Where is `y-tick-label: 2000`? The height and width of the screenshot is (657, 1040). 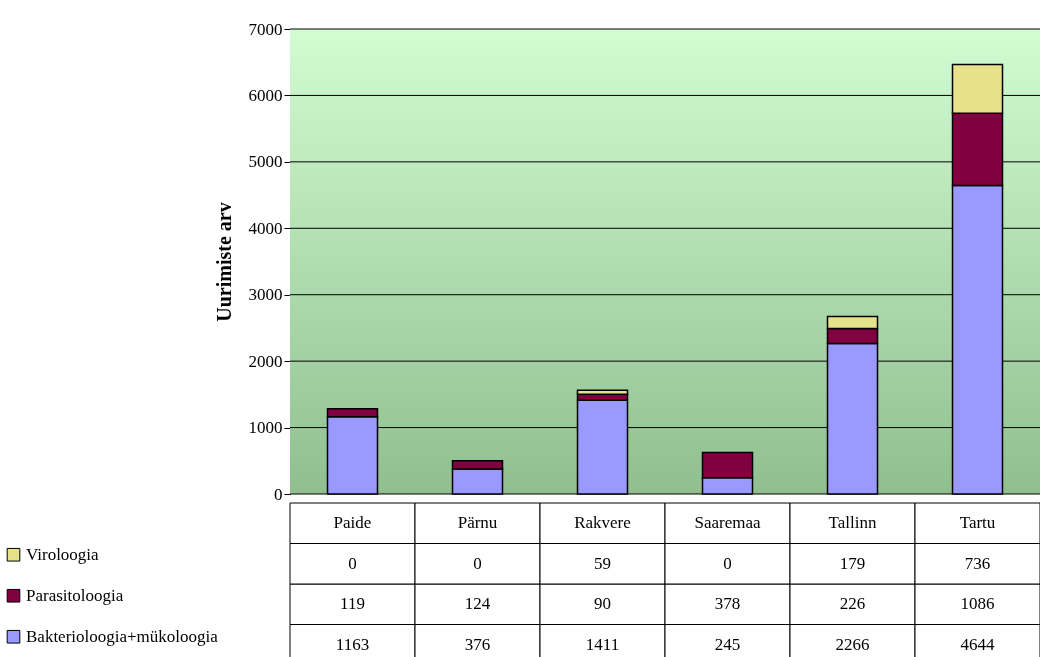 y-tick-label: 2000 is located at coordinates (265, 361).